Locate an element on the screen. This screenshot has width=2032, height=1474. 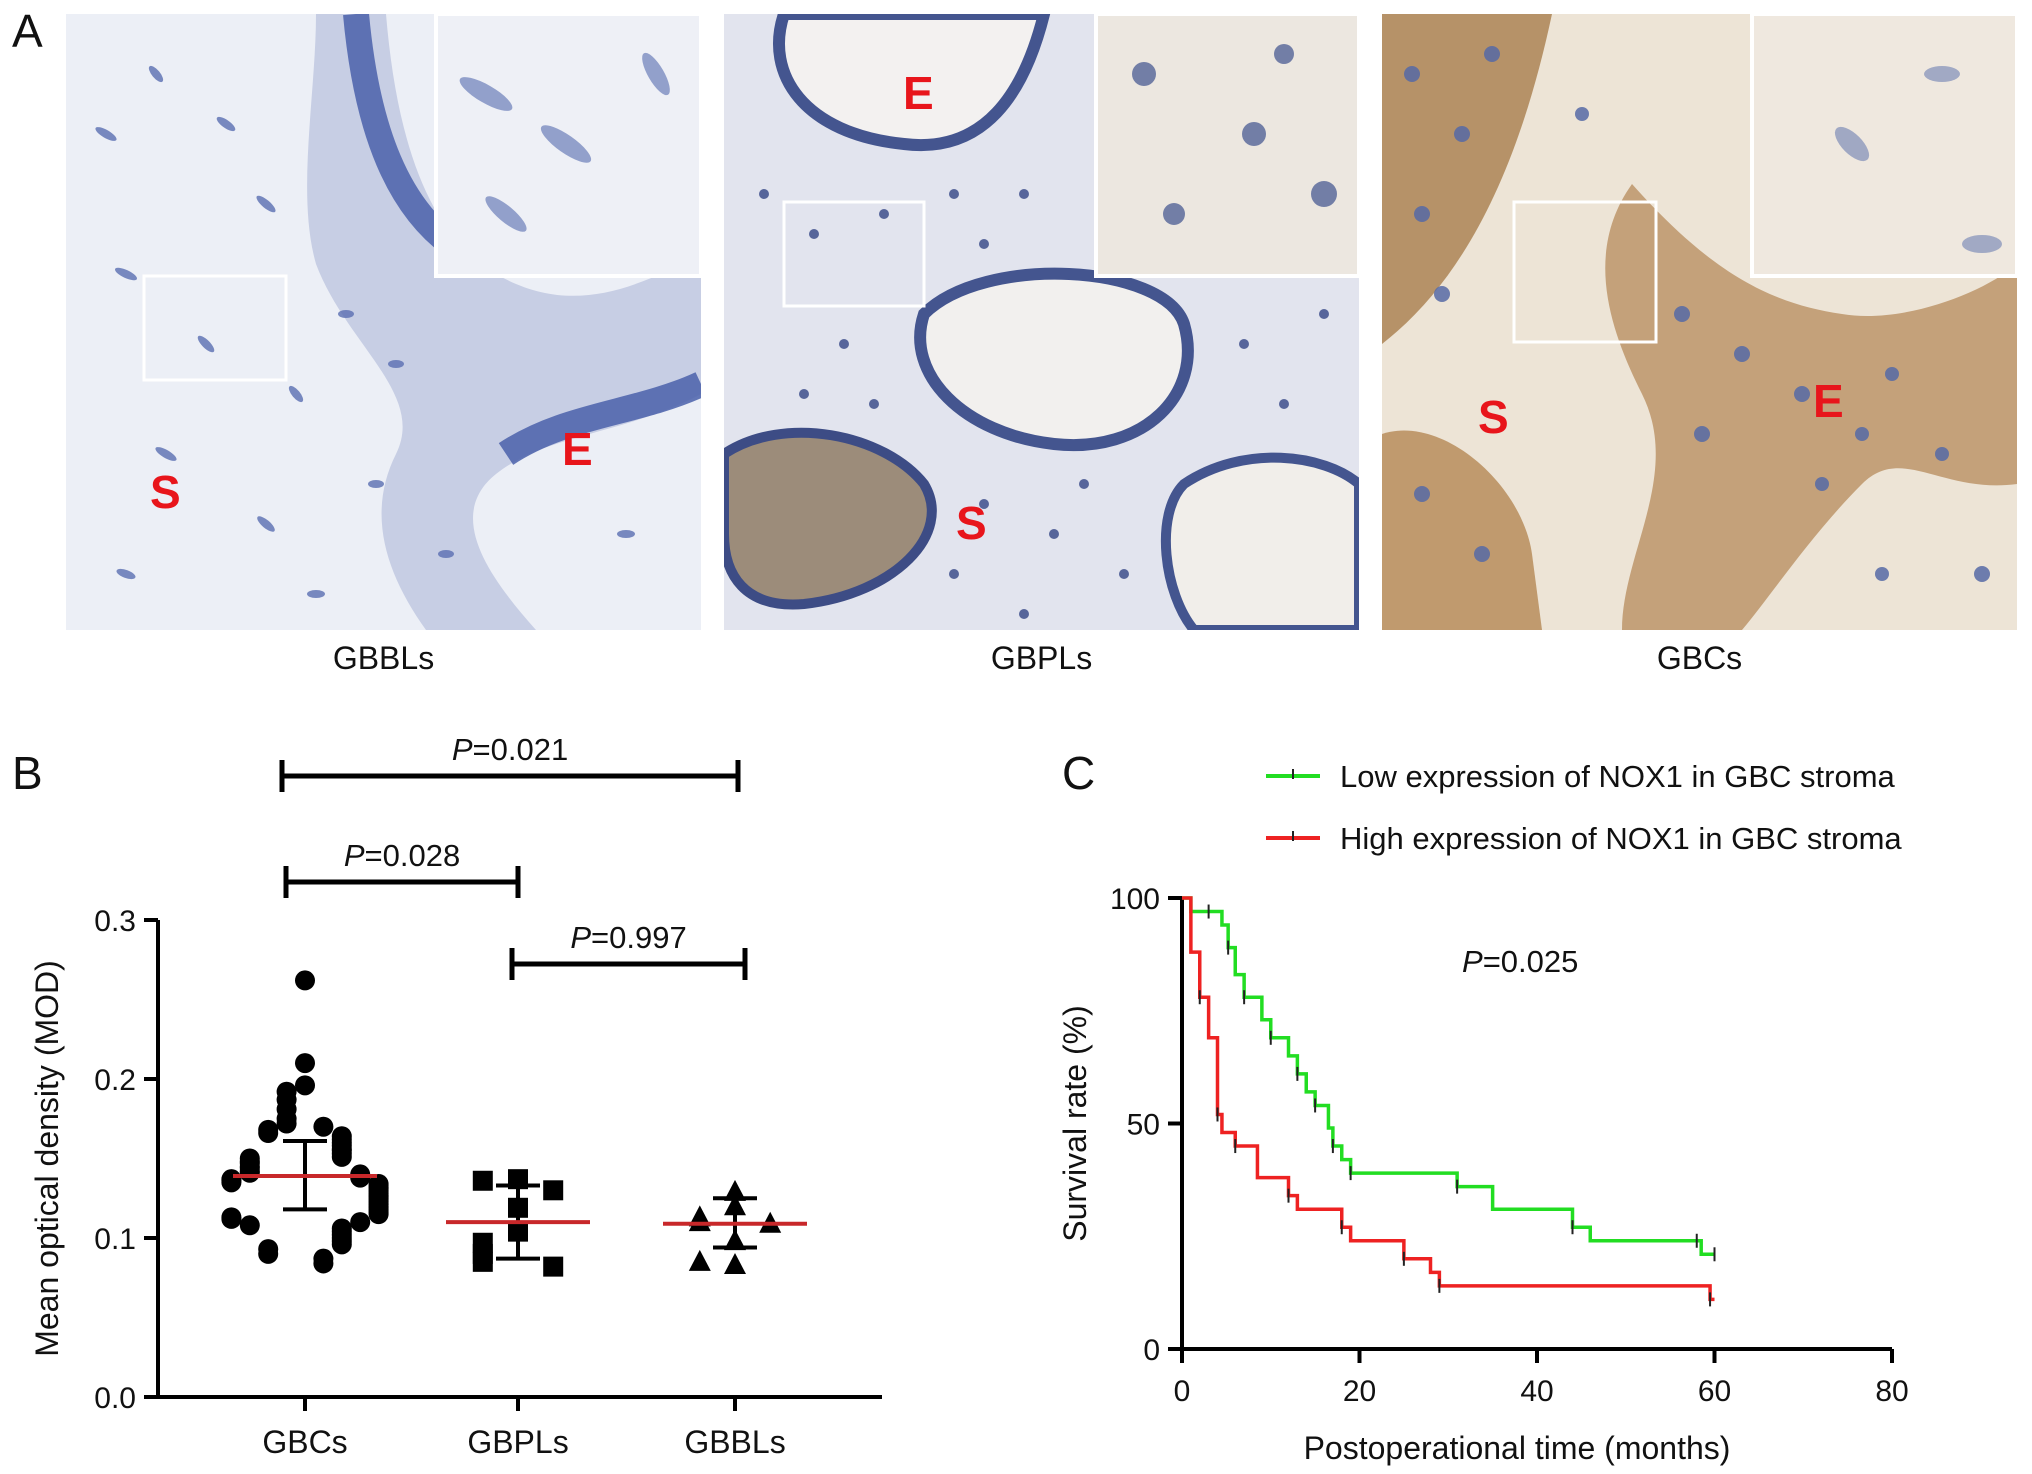
x-tick-label: 20 is located at coordinates (1359, 1391).